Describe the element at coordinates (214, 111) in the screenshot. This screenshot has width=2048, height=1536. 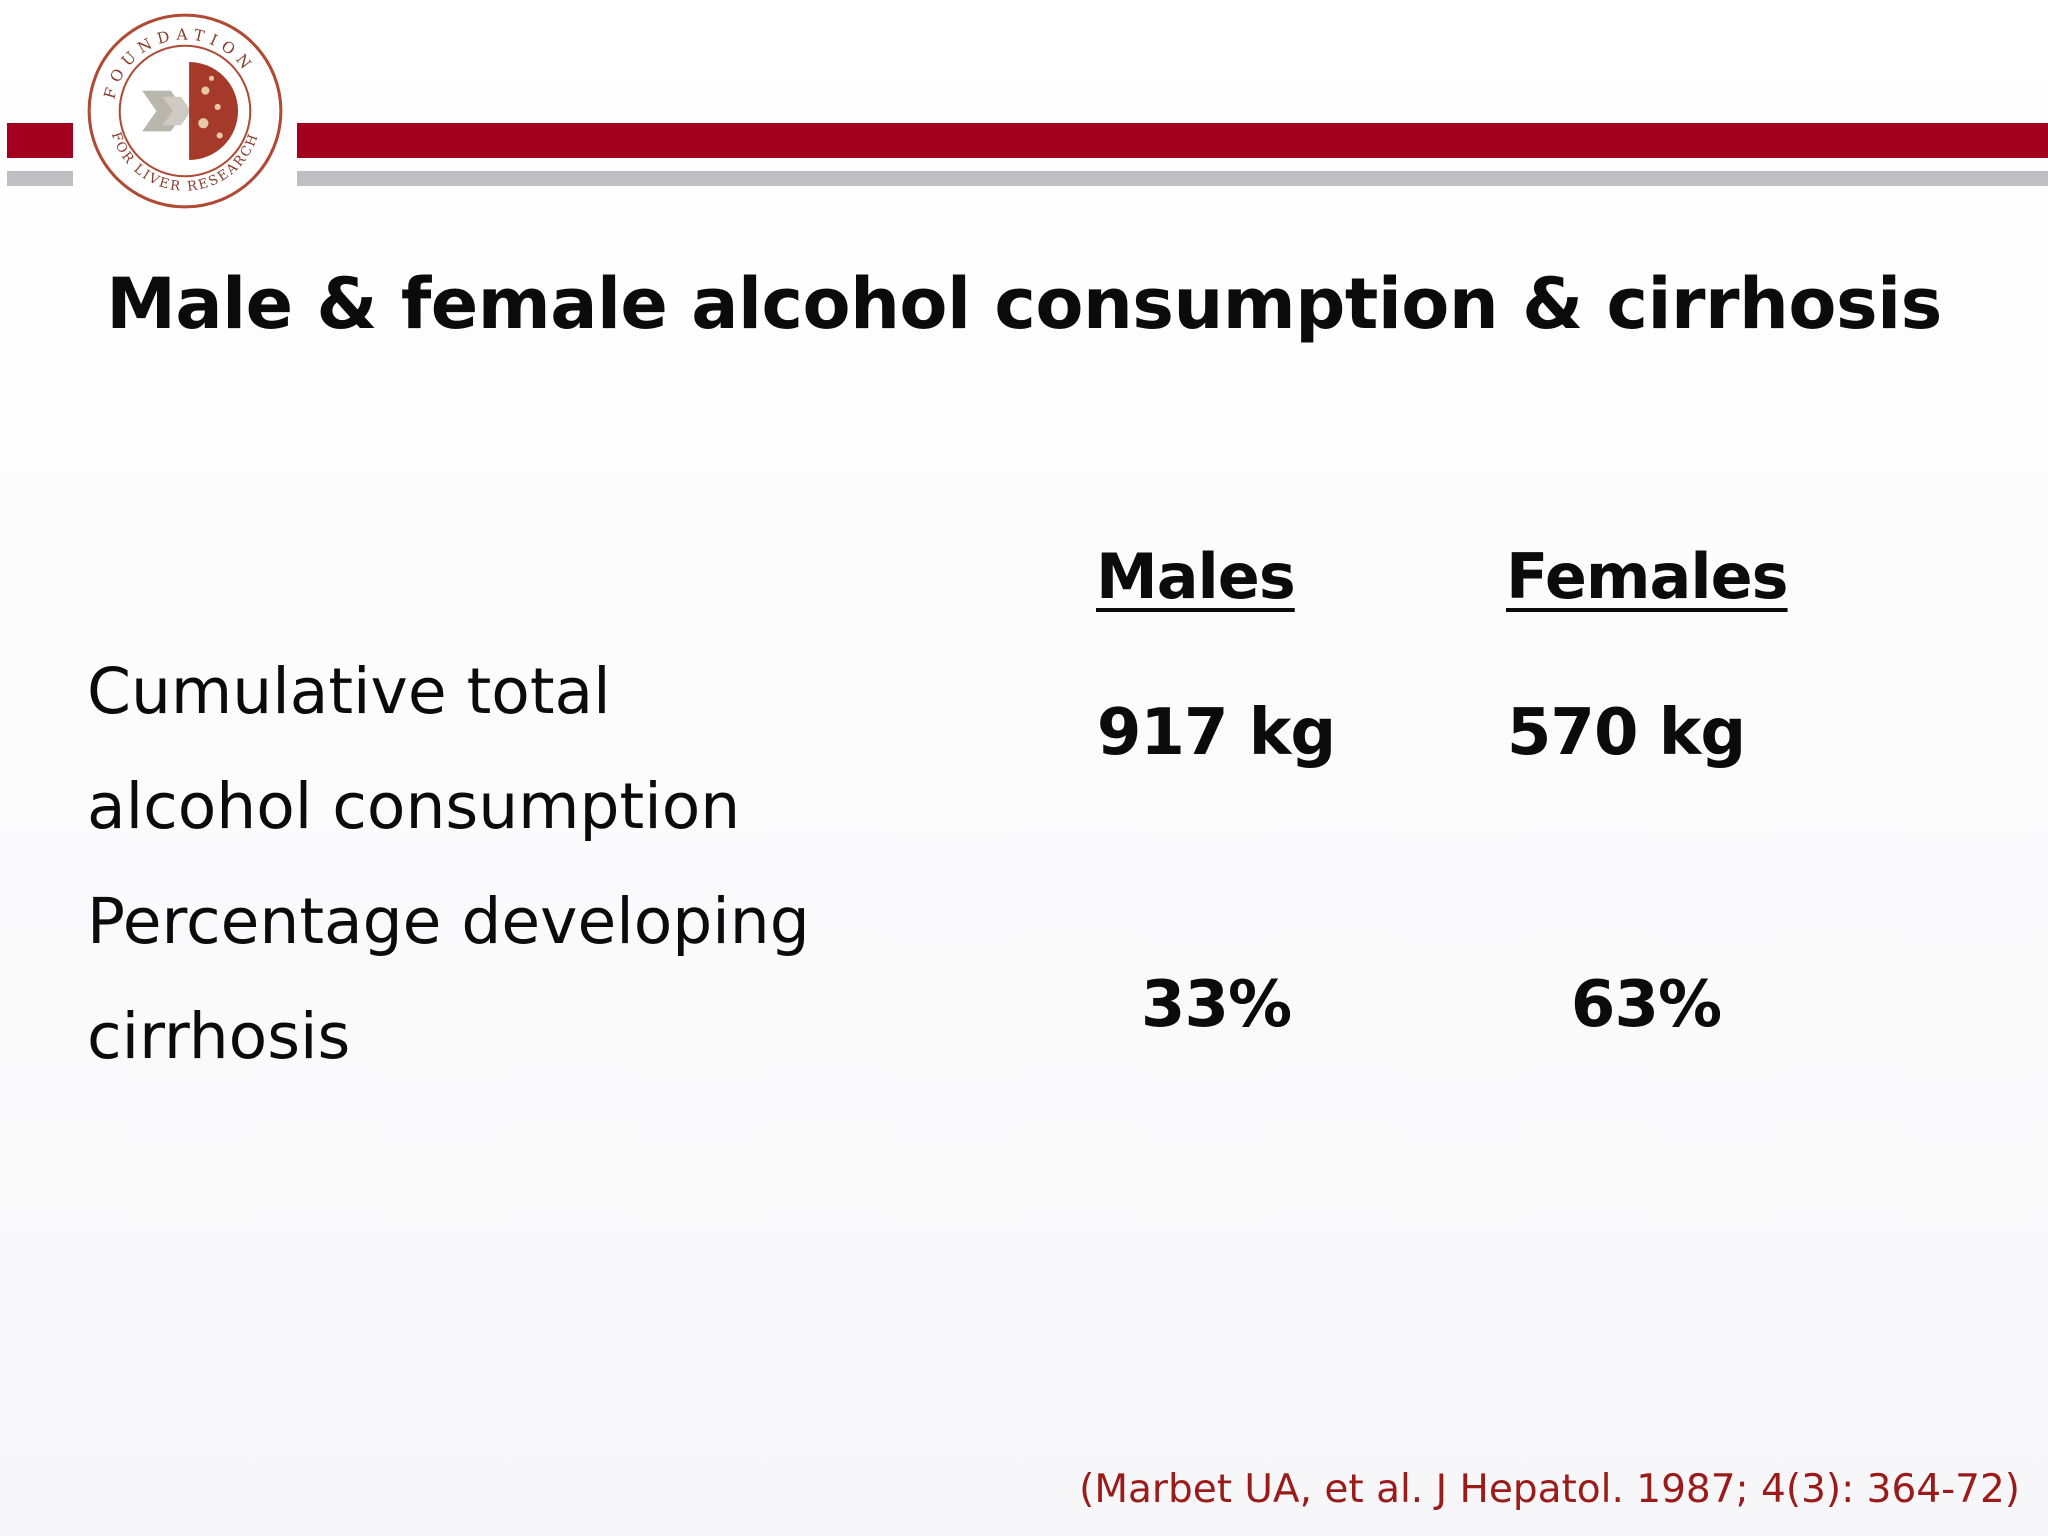
I see `logo-half-disc-icon` at that location.